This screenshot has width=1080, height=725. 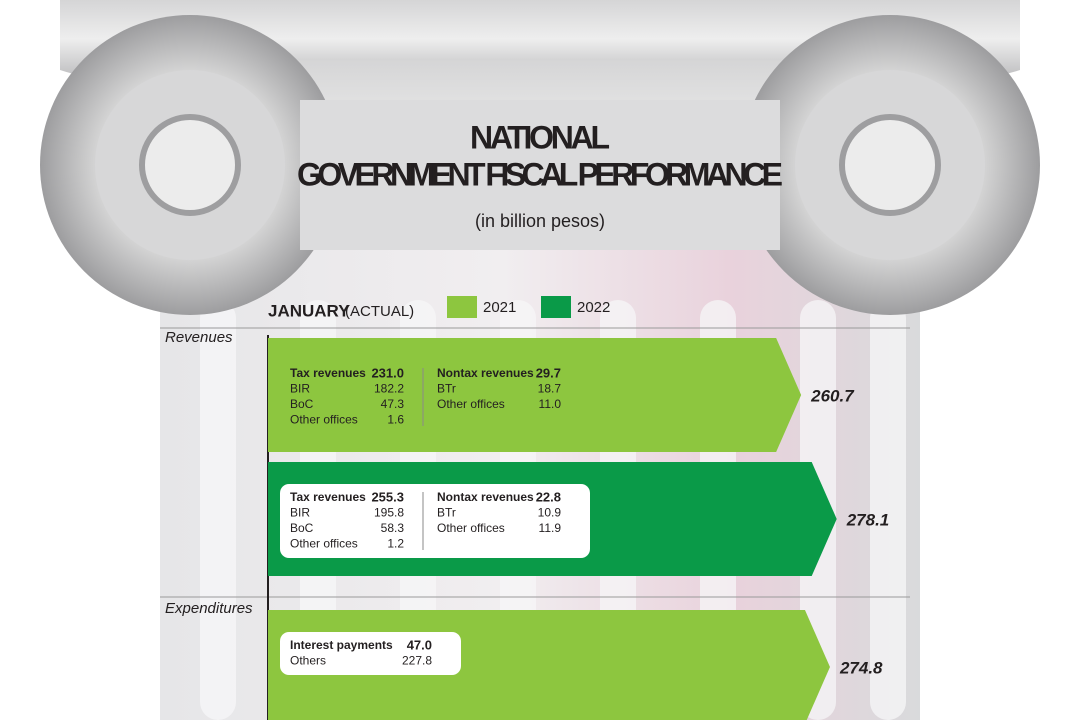 I want to click on detail-value: 1.2, so click(x=395, y=544).